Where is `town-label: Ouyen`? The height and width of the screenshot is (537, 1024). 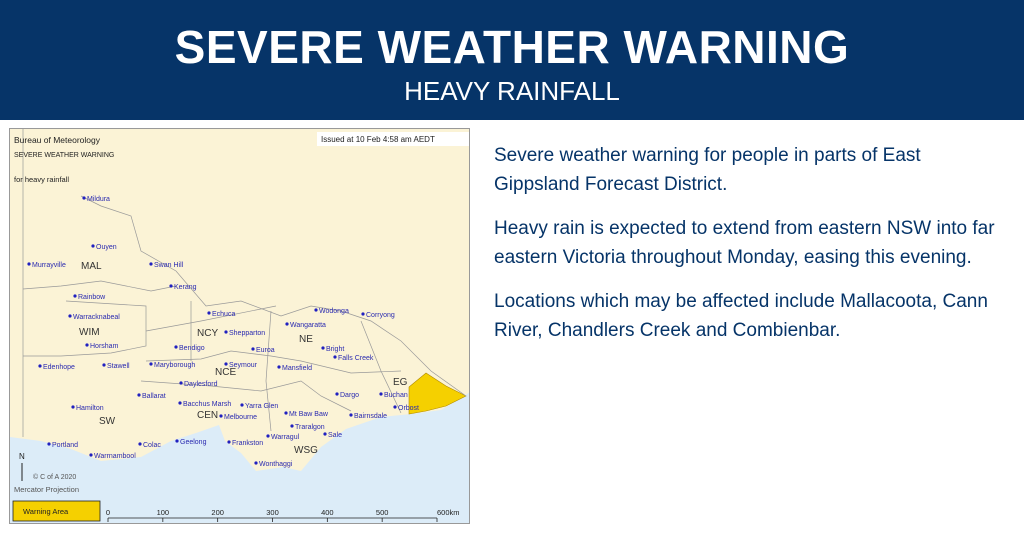
town-label: Ouyen is located at coordinates (106, 247).